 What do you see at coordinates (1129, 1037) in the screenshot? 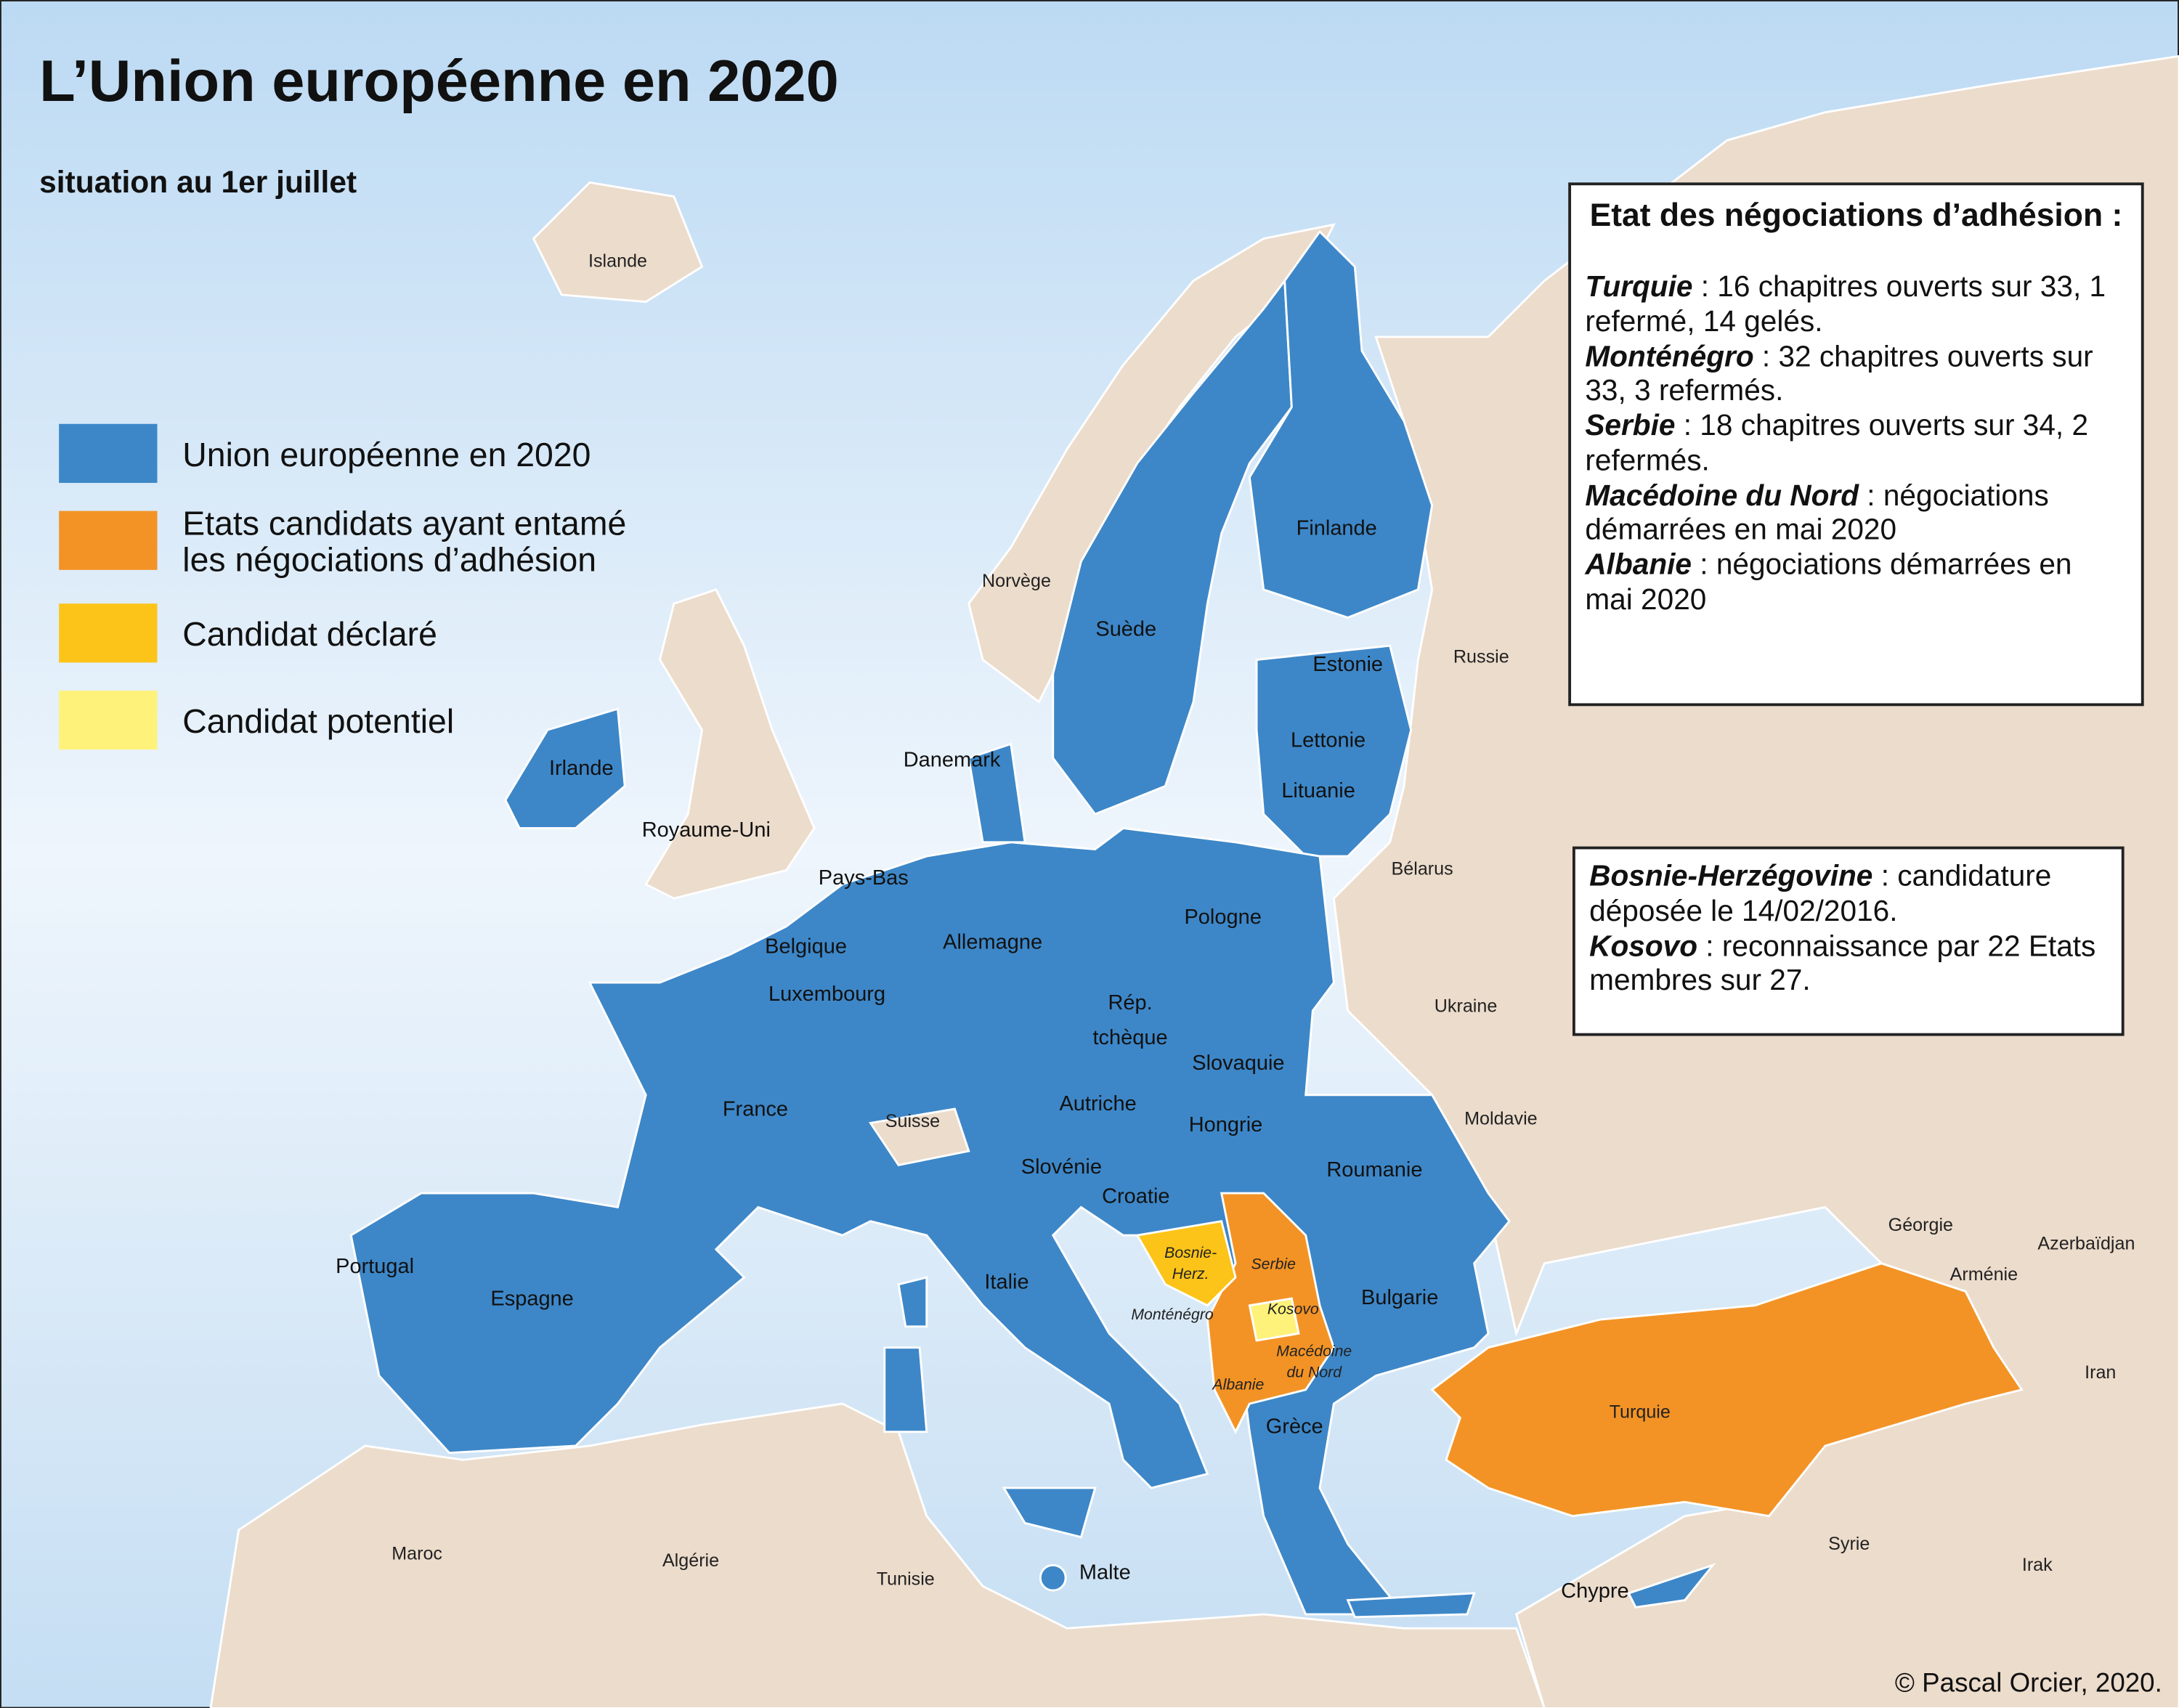
I see `country-label: tchèque` at bounding box center [1129, 1037].